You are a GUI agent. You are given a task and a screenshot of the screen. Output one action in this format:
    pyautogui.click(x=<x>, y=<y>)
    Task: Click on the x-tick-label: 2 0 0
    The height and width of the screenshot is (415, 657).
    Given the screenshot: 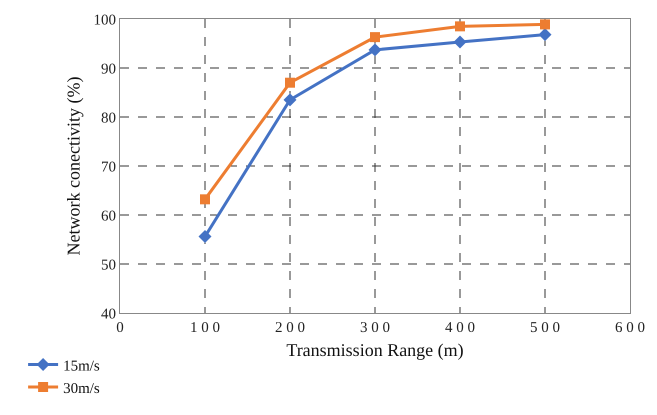 What is the action you would take?
    pyautogui.click(x=290, y=328)
    